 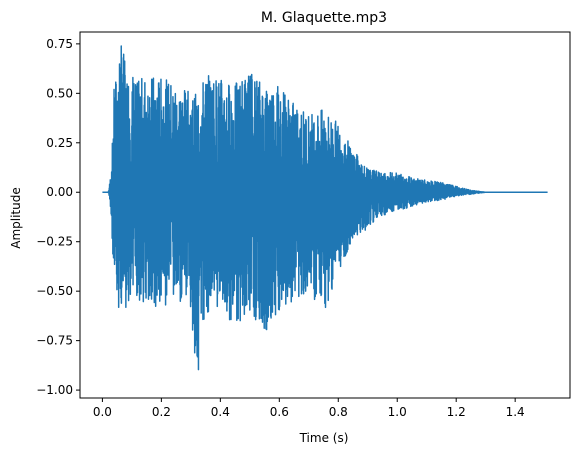 What do you see at coordinates (59, 143) in the screenshot?
I see `y-tick-label: 0.25` at bounding box center [59, 143].